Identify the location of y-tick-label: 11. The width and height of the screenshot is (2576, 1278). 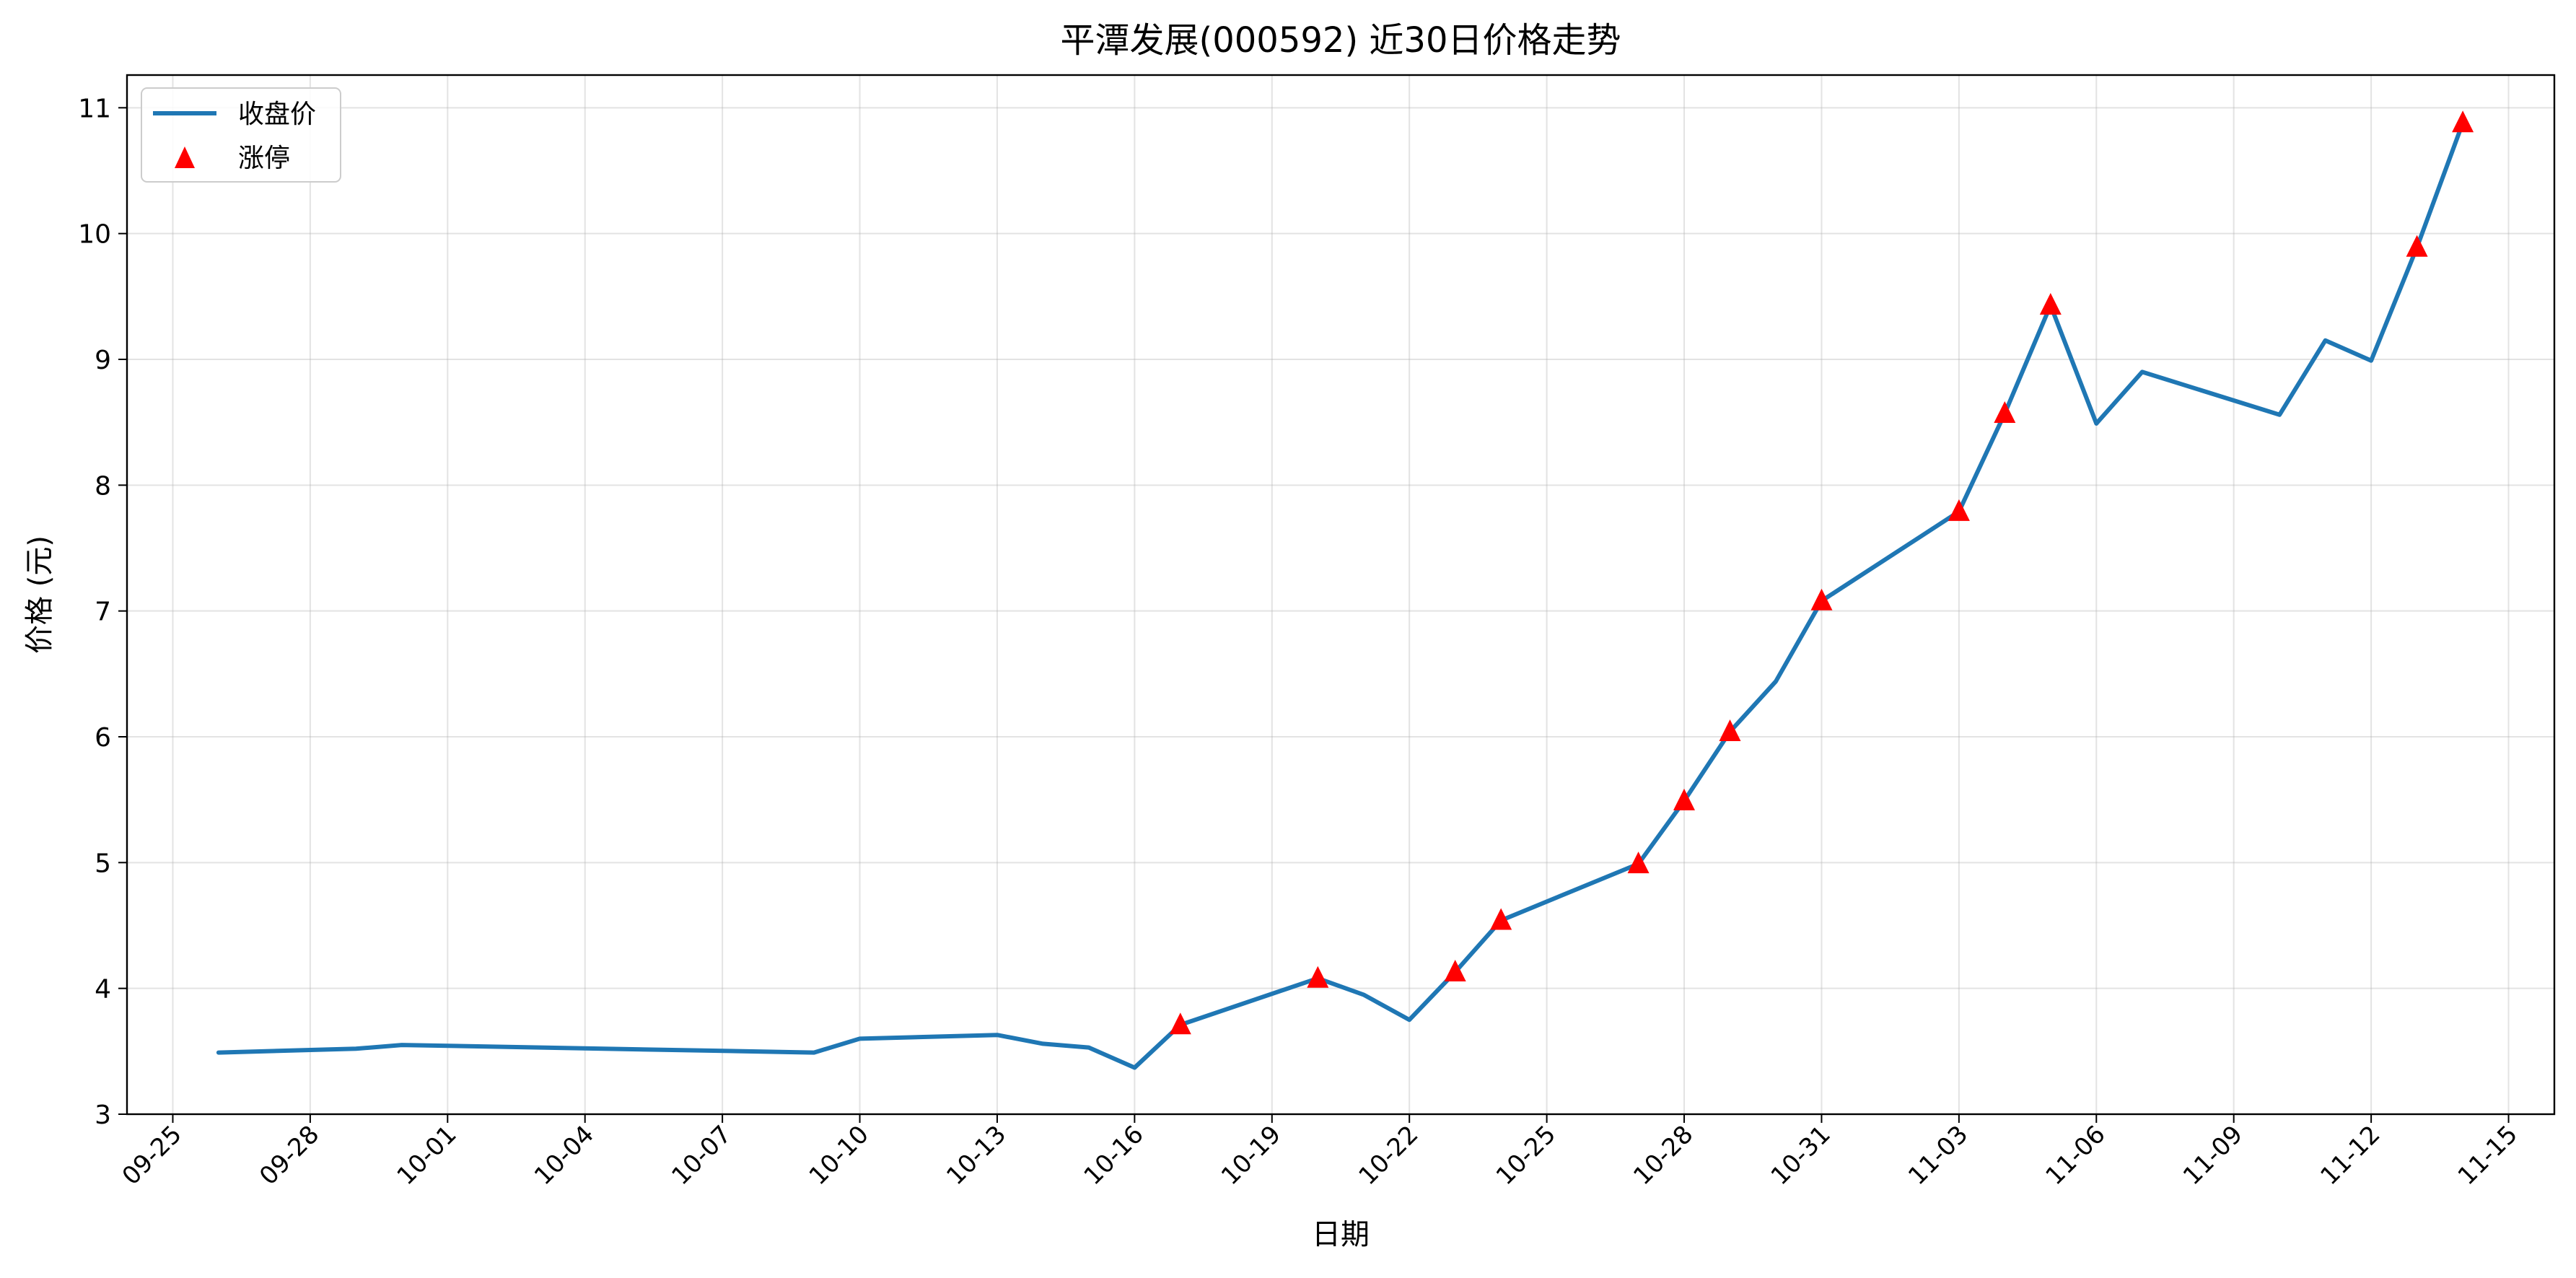
(94, 108).